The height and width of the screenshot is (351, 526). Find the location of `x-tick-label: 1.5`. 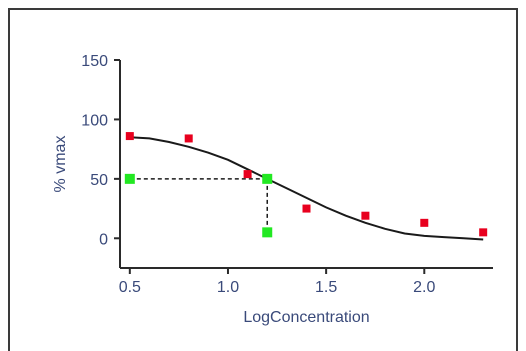

x-tick-label: 1.5 is located at coordinates (326, 287).